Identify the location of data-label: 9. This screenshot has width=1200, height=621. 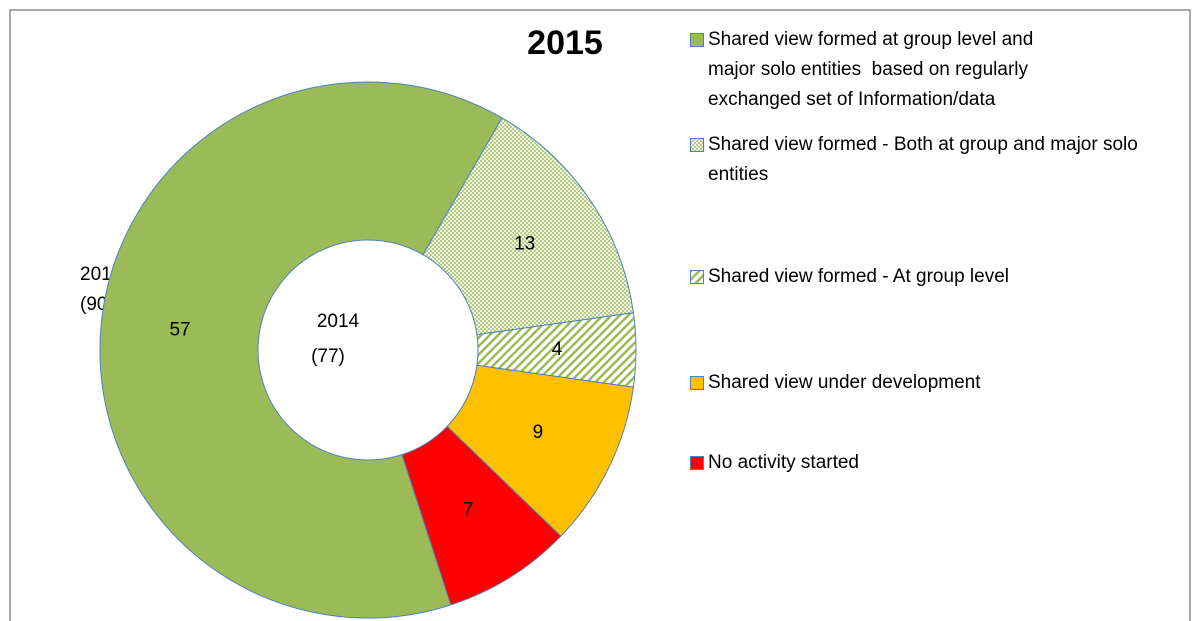
(538, 432).